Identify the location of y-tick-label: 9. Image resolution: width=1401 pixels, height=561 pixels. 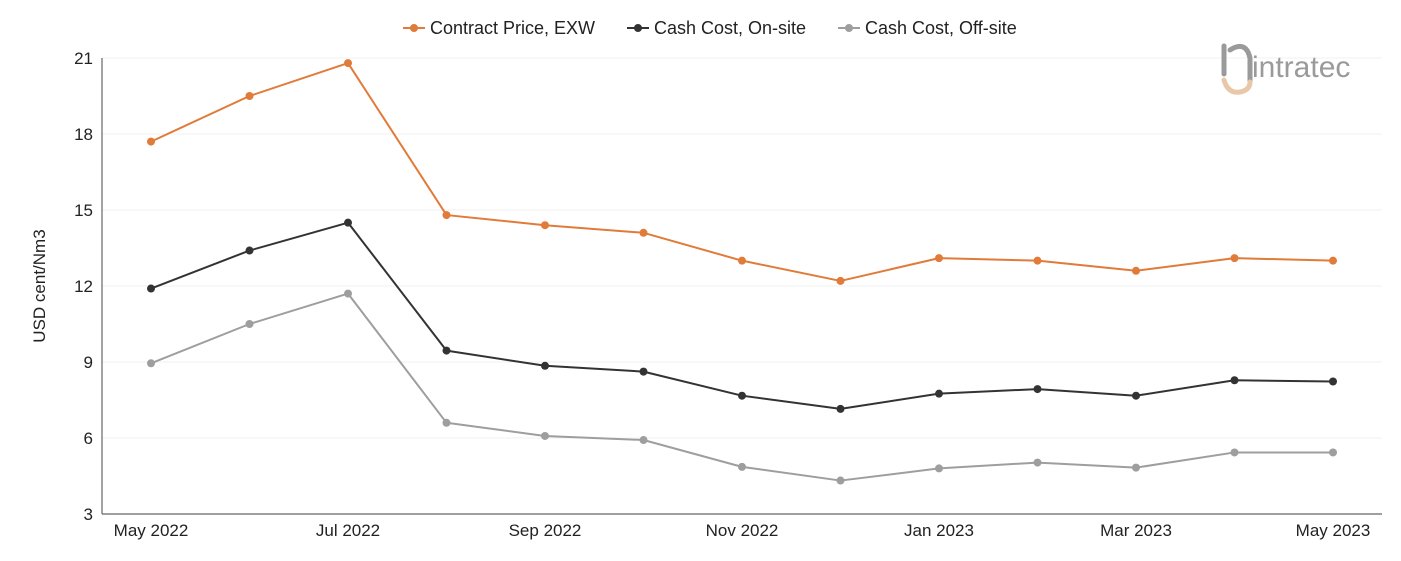
(88, 362).